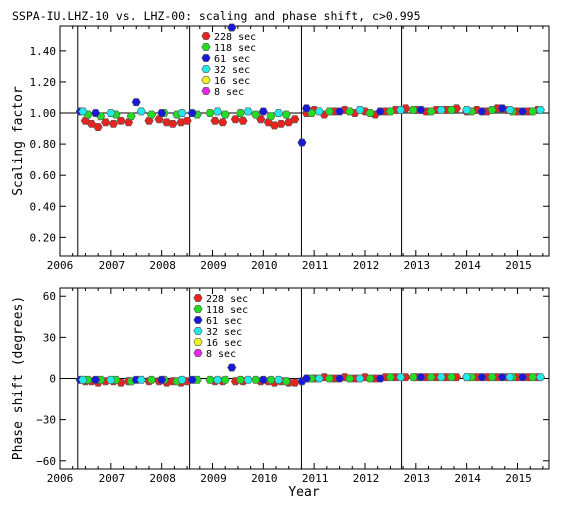 Image resolution: width=561 pixels, height=505 pixels. Describe the element at coordinates (518, 478) in the screenshot. I see `x-tick-label: 2015` at that location.